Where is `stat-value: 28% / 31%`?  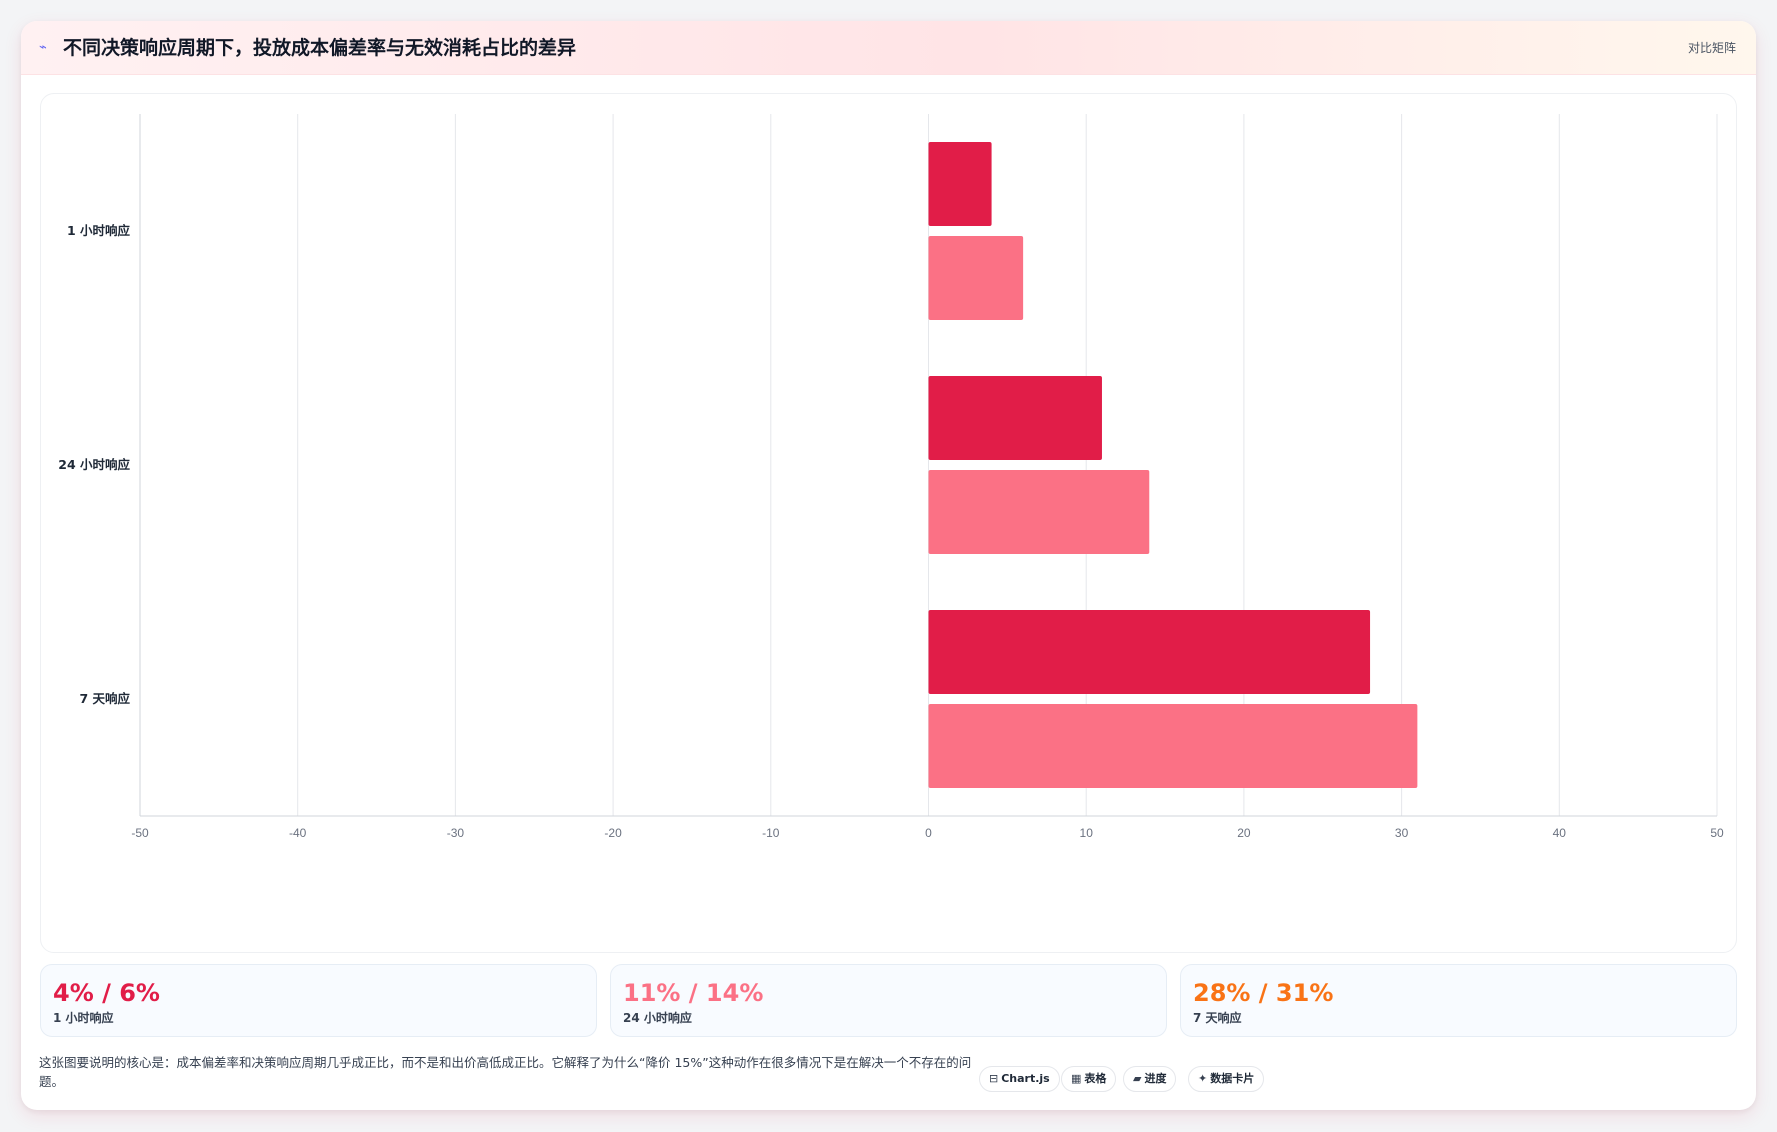 stat-value: 28% / 31% is located at coordinates (1263, 993).